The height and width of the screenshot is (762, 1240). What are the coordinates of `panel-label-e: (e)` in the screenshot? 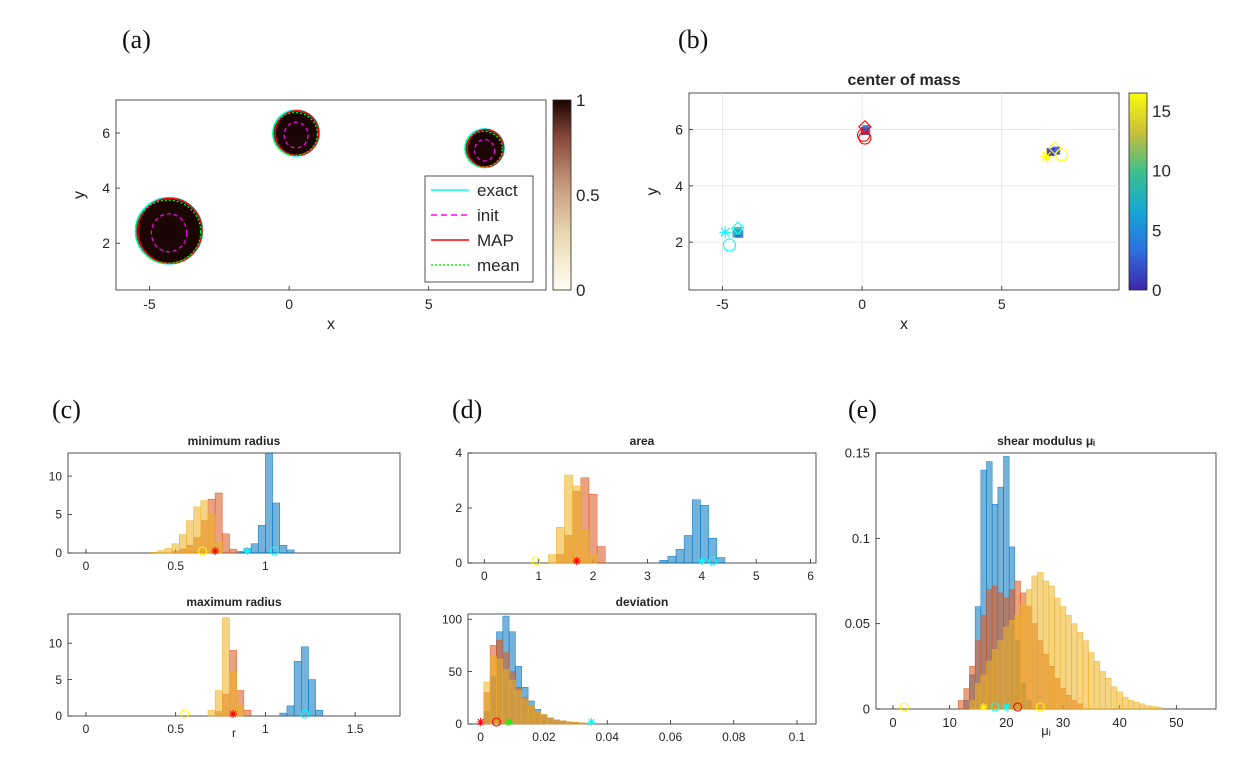 It's located at (862, 409).